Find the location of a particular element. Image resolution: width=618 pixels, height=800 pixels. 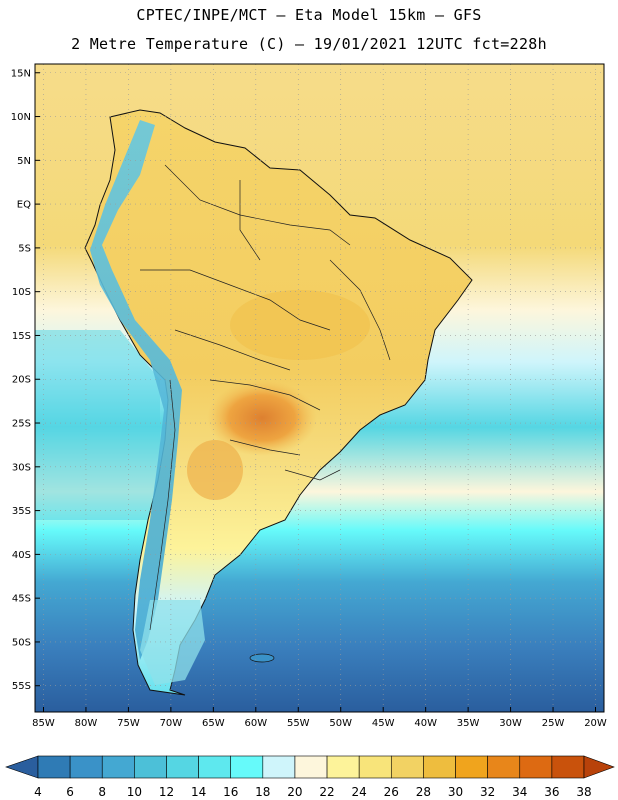

lat-label: 25S is located at coordinates (21, 424).